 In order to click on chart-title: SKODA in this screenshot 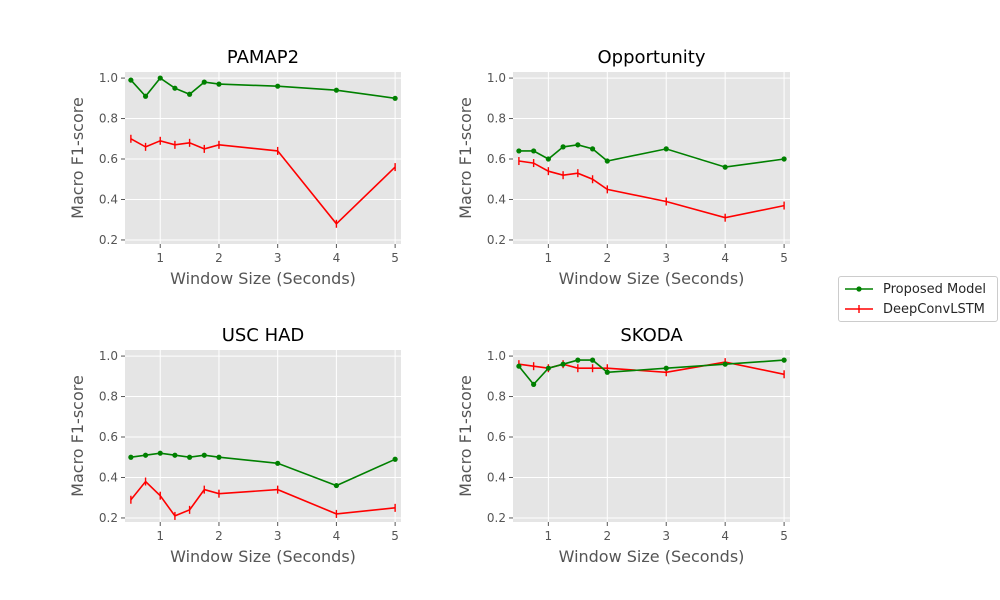, I will do `click(651, 335)`.